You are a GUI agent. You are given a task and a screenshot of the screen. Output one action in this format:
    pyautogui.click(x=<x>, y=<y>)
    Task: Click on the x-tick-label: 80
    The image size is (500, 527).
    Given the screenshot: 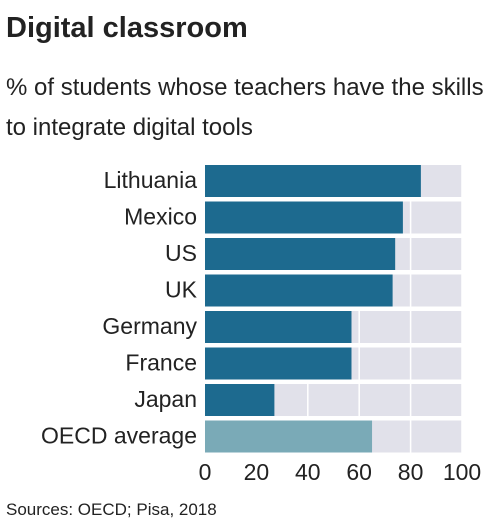 What is the action you would take?
    pyautogui.click(x=411, y=472)
    